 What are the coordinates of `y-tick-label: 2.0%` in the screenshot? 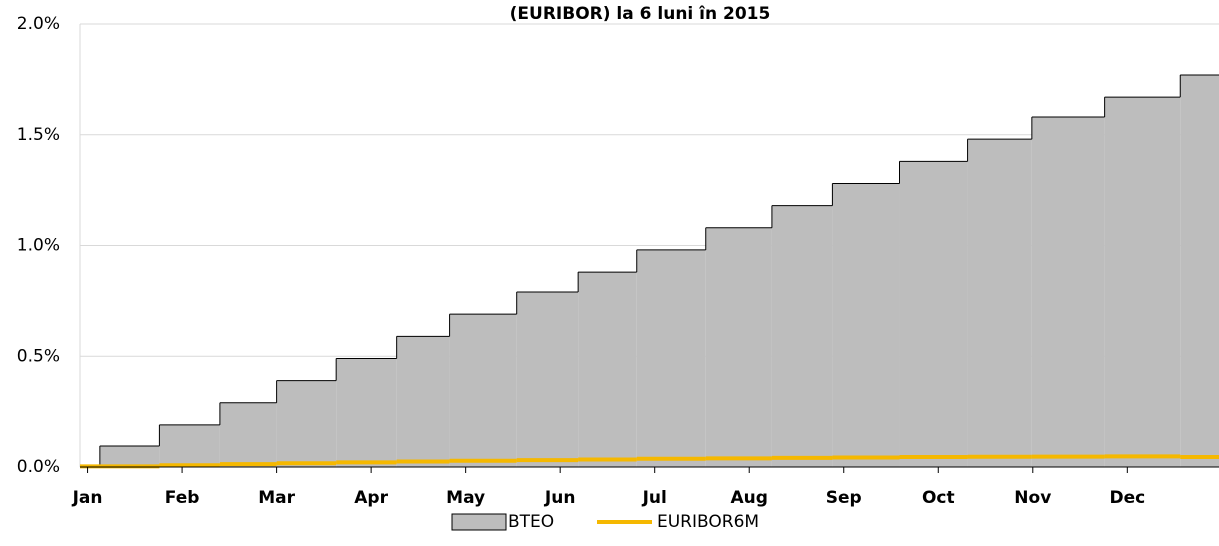 It's located at (38, 24).